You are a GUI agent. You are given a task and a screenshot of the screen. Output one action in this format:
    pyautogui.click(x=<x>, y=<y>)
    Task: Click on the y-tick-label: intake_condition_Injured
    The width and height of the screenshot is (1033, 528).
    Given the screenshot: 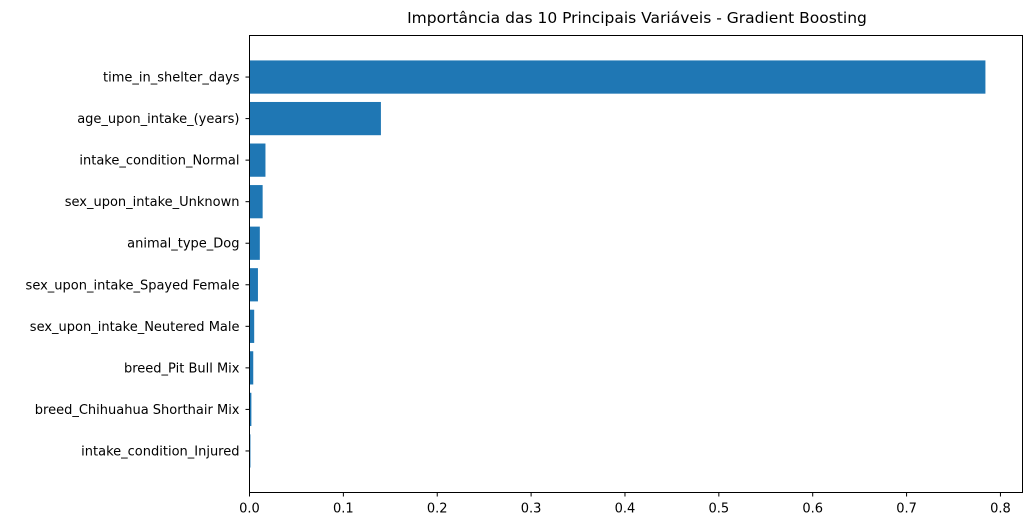 What is the action you would take?
    pyautogui.click(x=160, y=451)
    